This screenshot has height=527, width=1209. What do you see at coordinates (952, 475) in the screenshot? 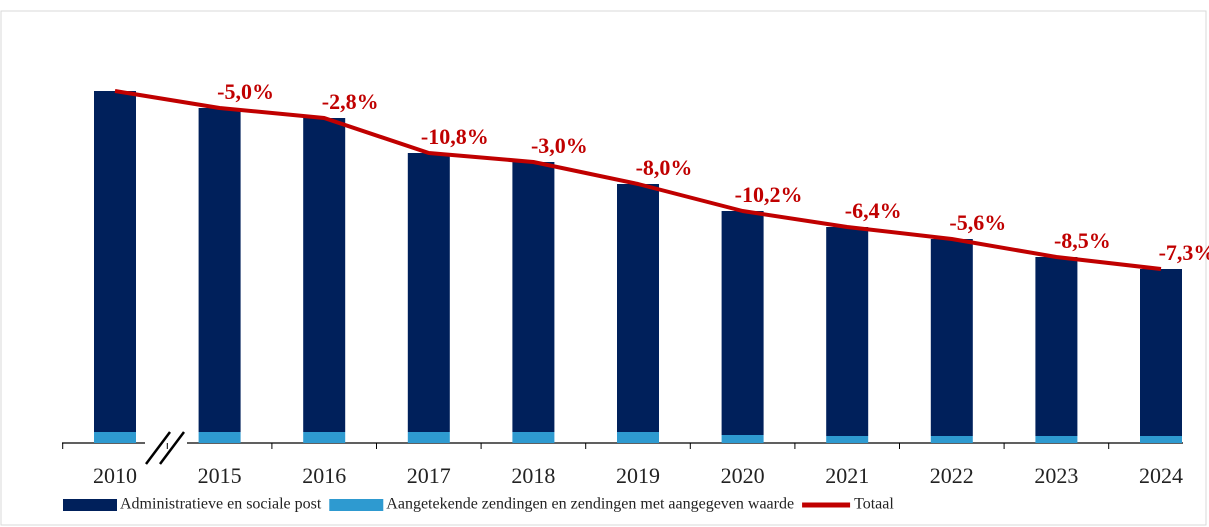
I see `x-tick-label: 2022` at bounding box center [952, 475].